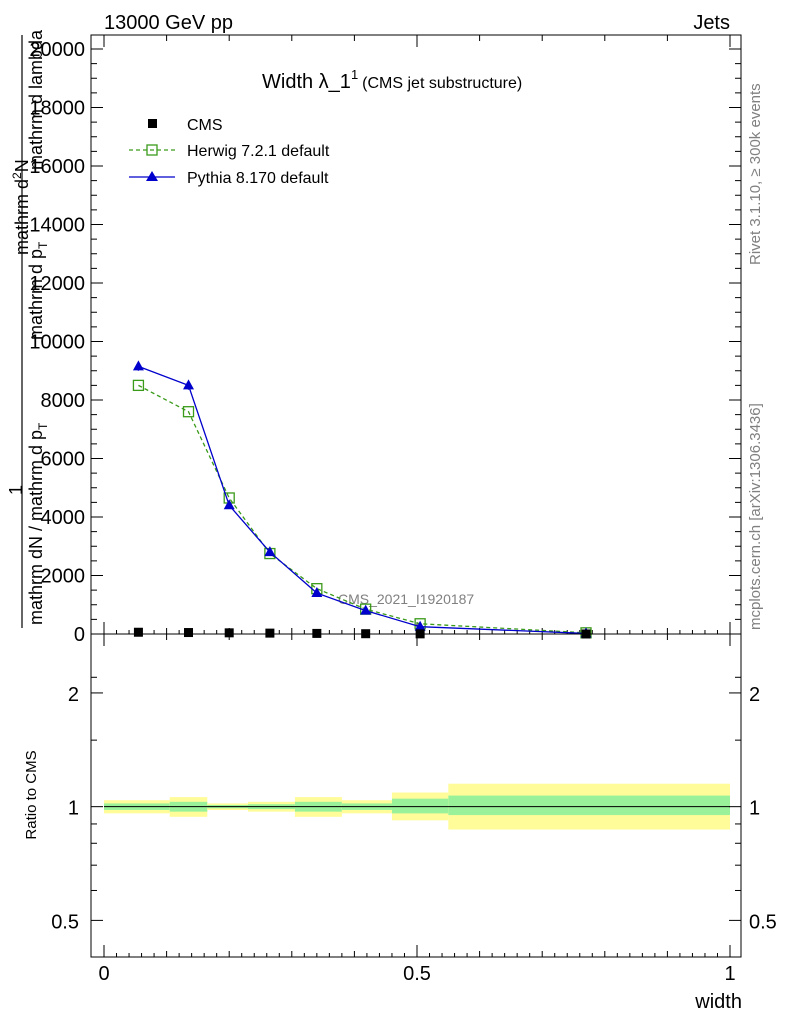 This screenshot has width=786, height=1024. Describe the element at coordinates (718, 1002) in the screenshot. I see `x-axis-label: width` at that location.